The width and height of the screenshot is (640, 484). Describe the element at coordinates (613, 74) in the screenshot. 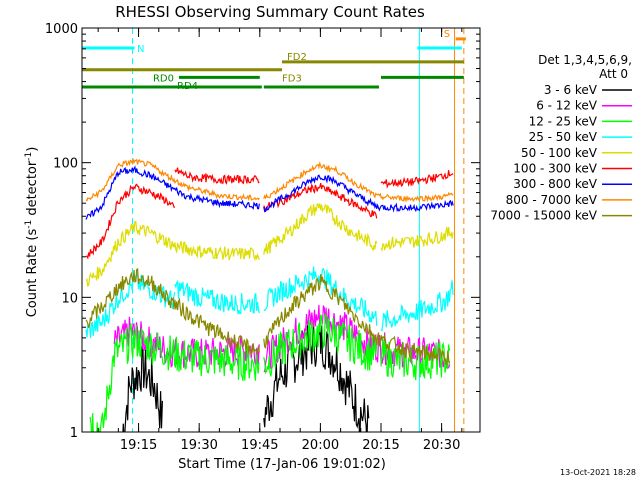

I see `detector-note-line2: Att 0` at that location.